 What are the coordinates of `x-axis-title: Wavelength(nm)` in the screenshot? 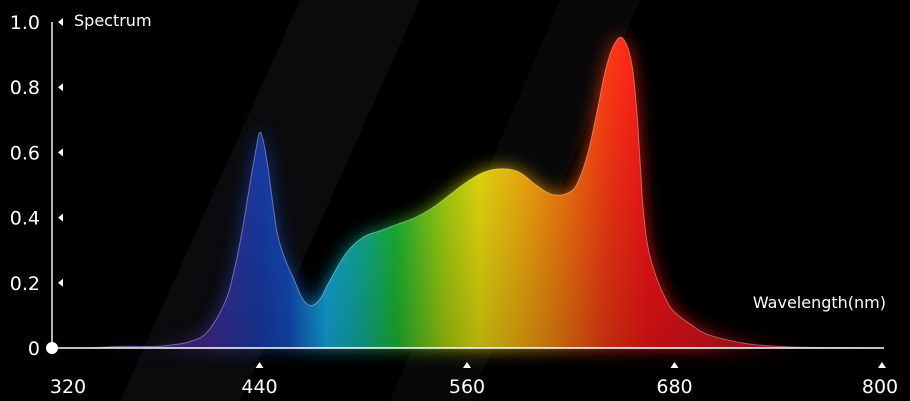 It's located at (819, 302).